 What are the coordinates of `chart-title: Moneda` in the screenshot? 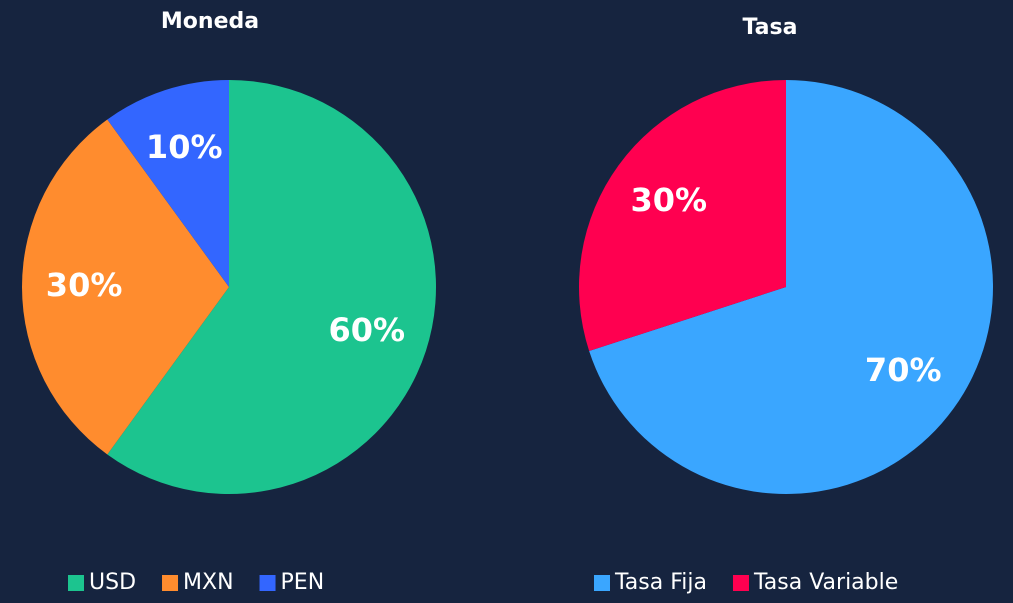 It's located at (210, 21).